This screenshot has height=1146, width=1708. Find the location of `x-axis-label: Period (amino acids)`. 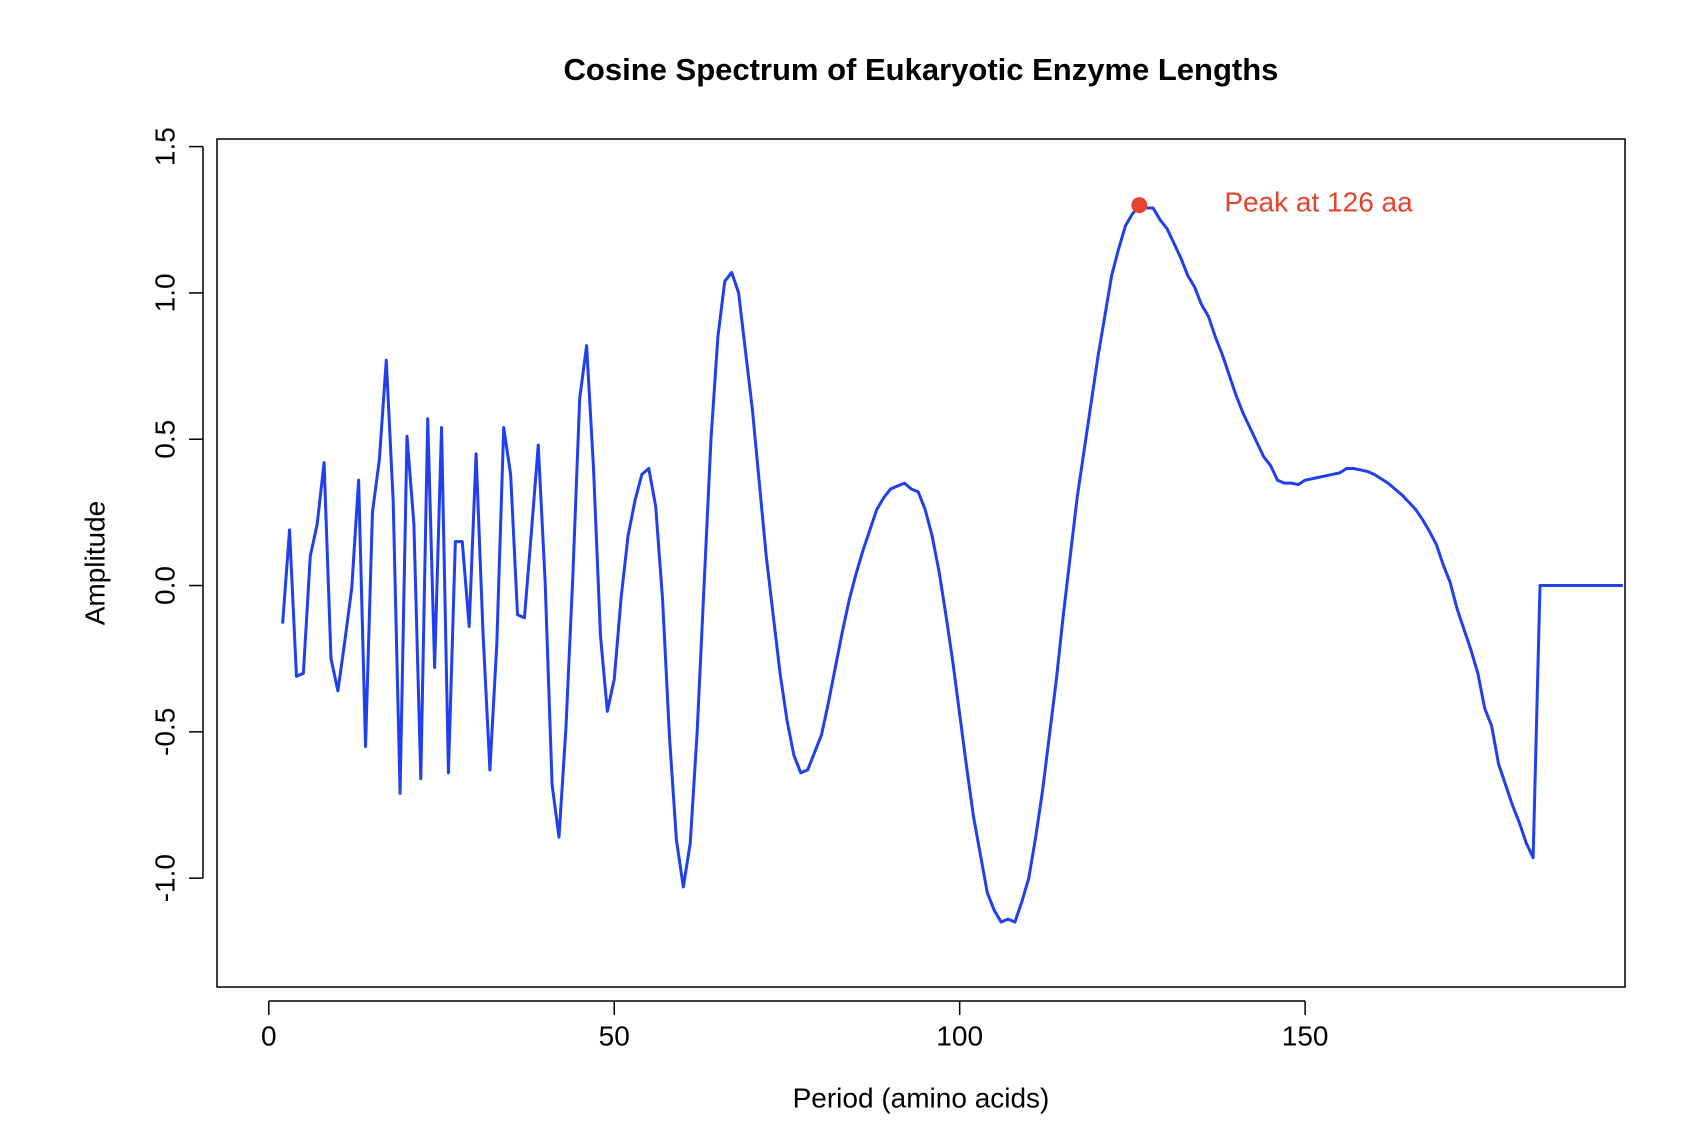

x-axis-label: Period (amino acids) is located at coordinates (921, 1097).